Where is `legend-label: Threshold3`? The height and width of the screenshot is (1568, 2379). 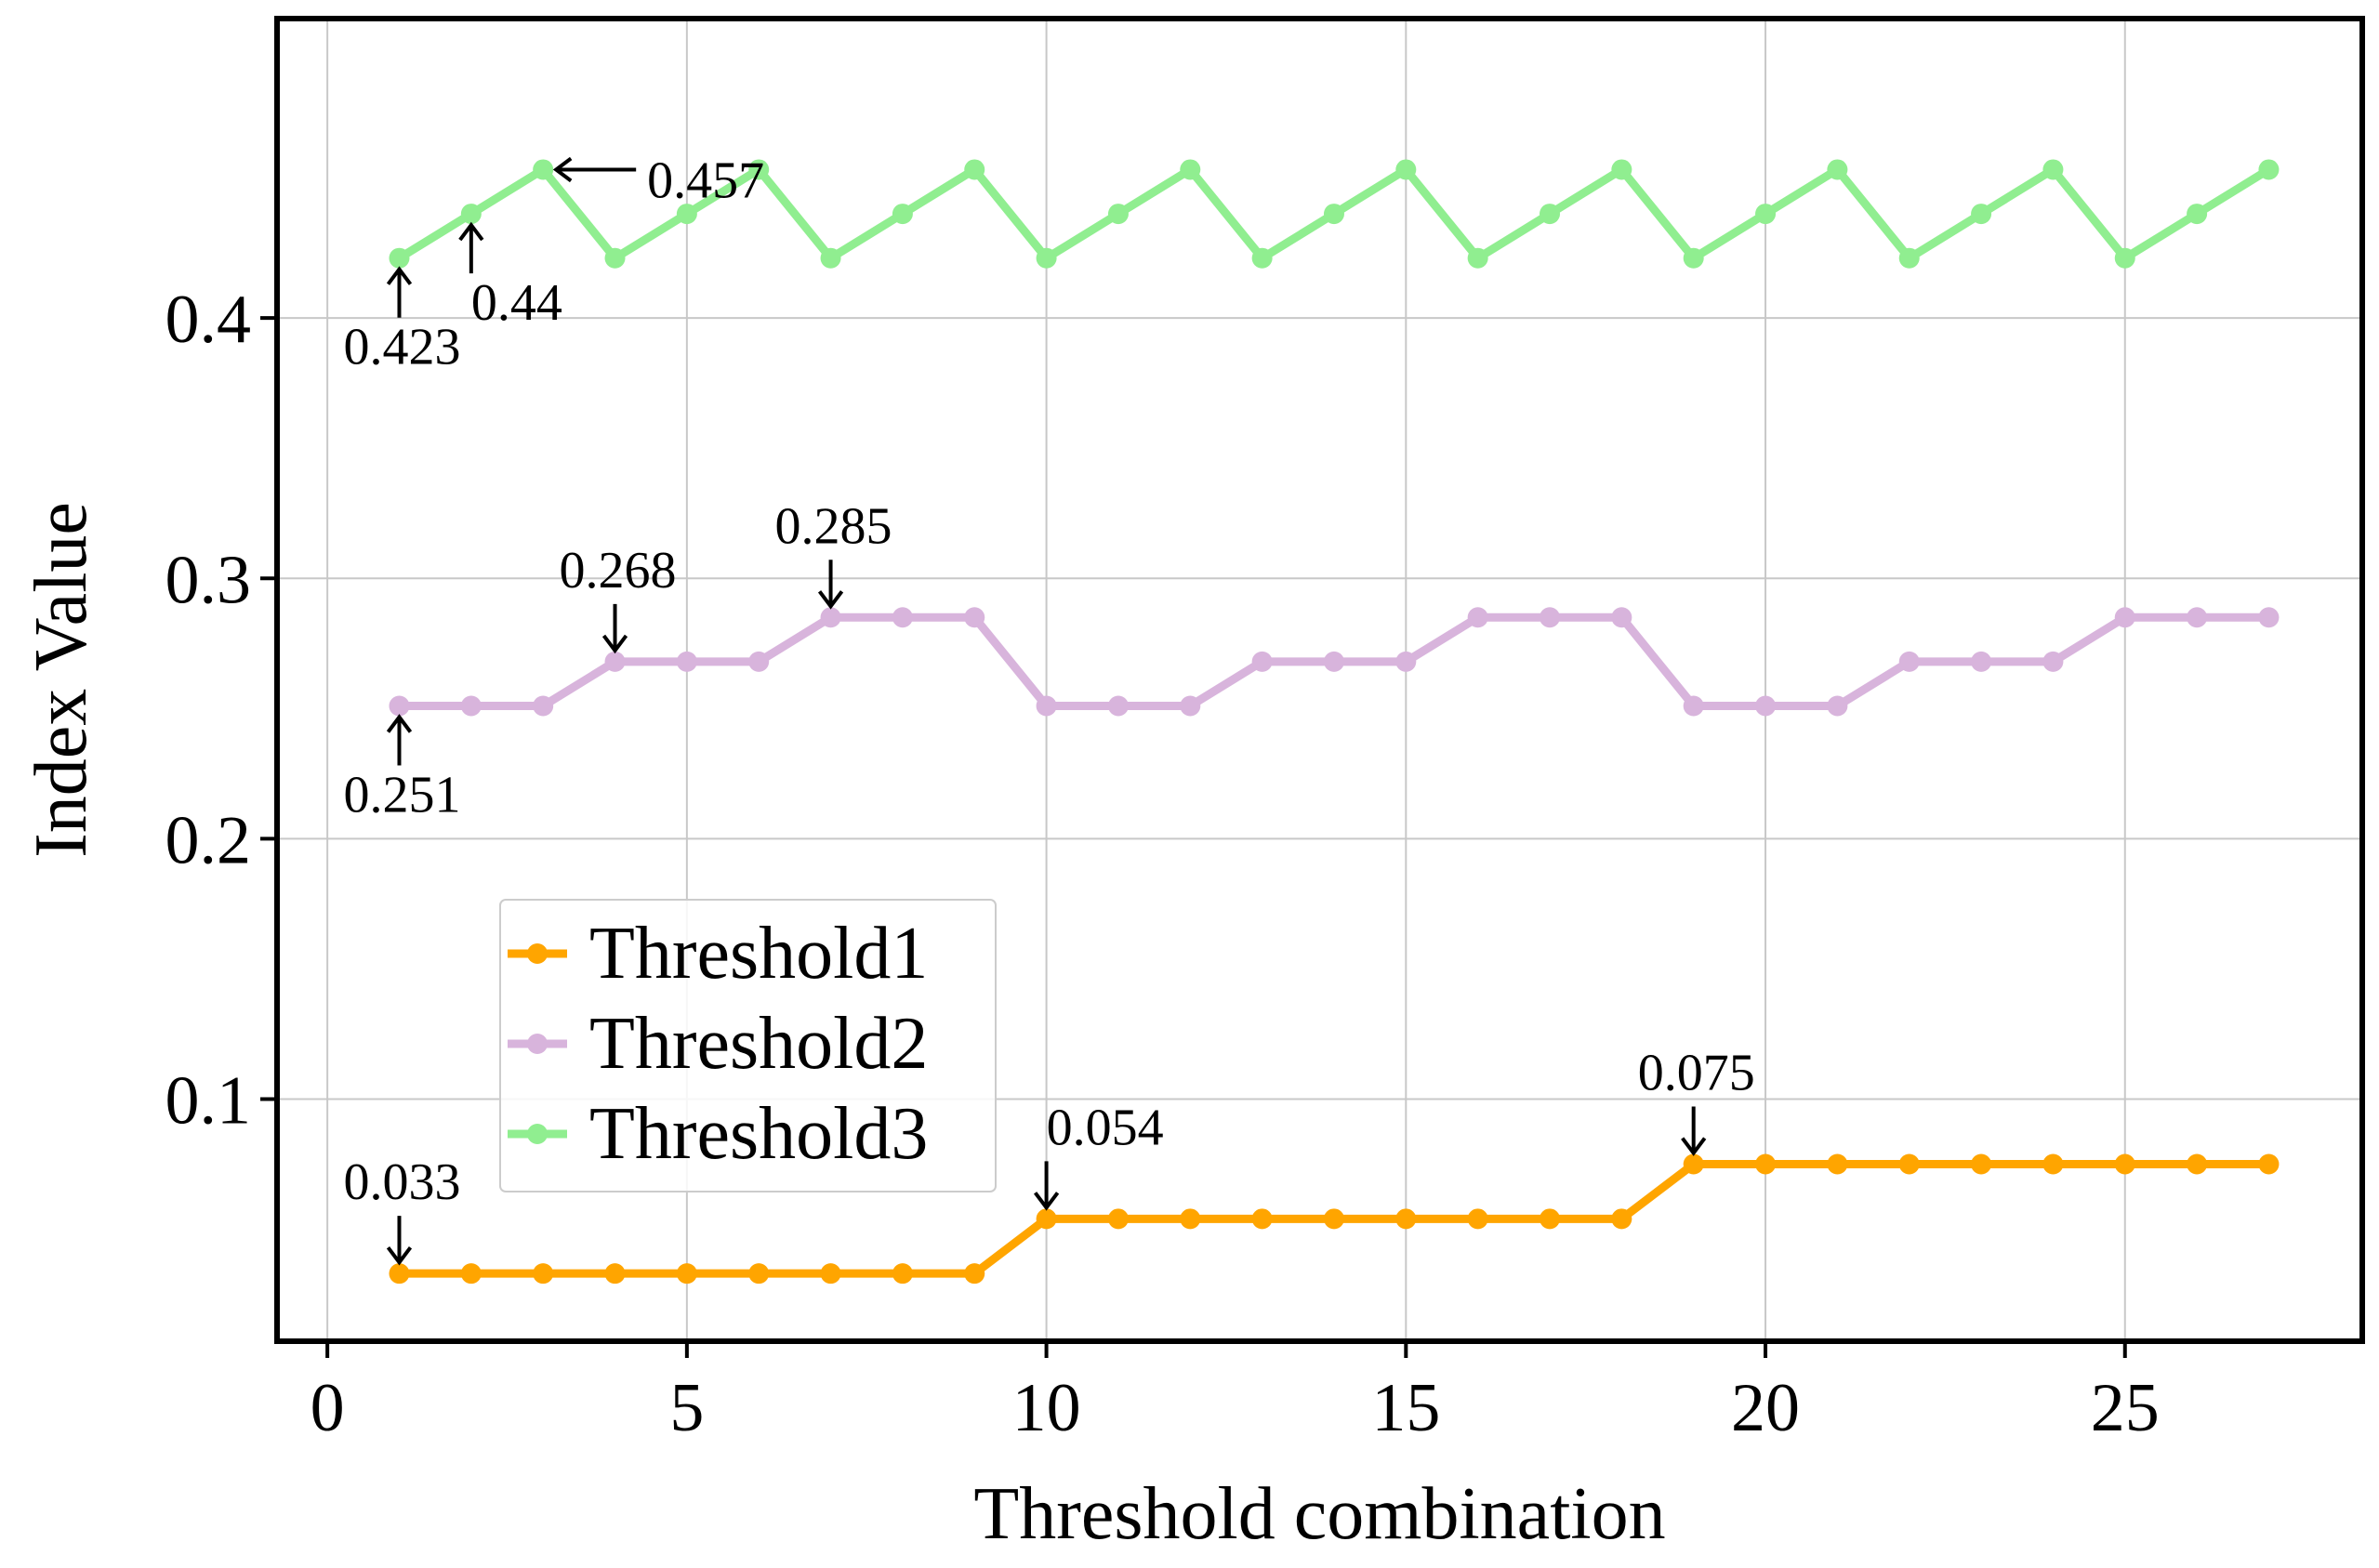 legend-label: Threshold3 is located at coordinates (758, 1134).